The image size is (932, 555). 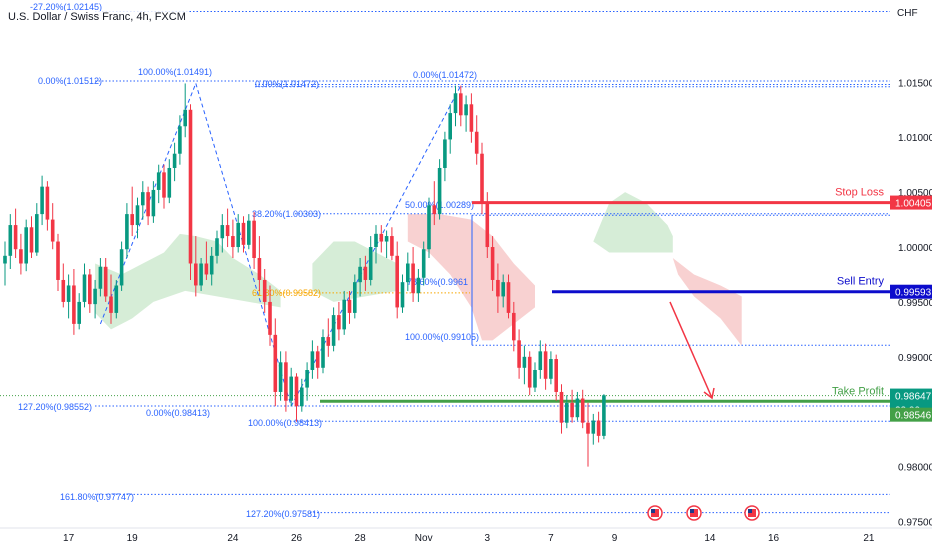 I want to click on stop-loss-price-tag-bg, so click(x=911, y=202).